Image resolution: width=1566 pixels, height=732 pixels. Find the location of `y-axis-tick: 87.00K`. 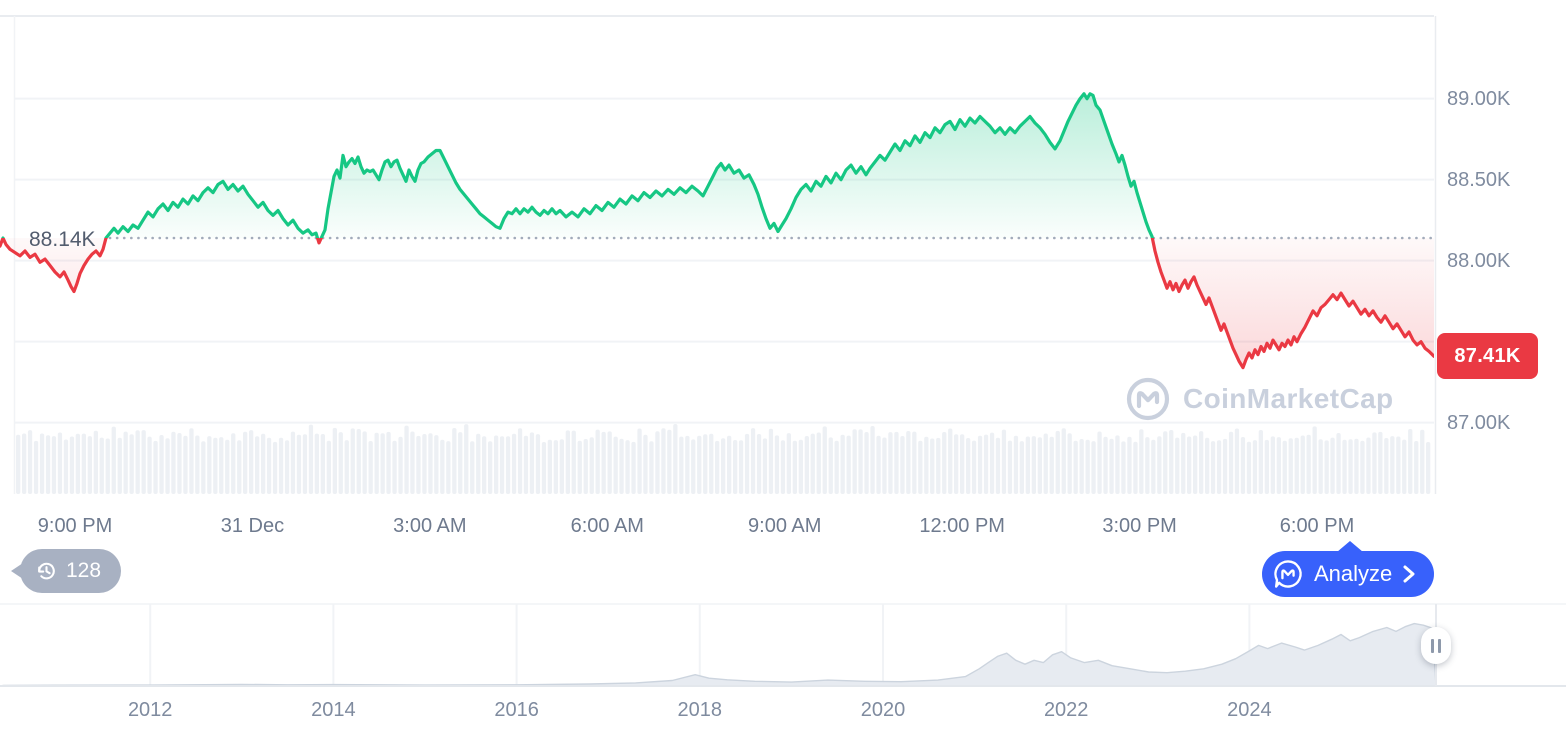

y-axis-tick: 87.00K is located at coordinates (1479, 422).